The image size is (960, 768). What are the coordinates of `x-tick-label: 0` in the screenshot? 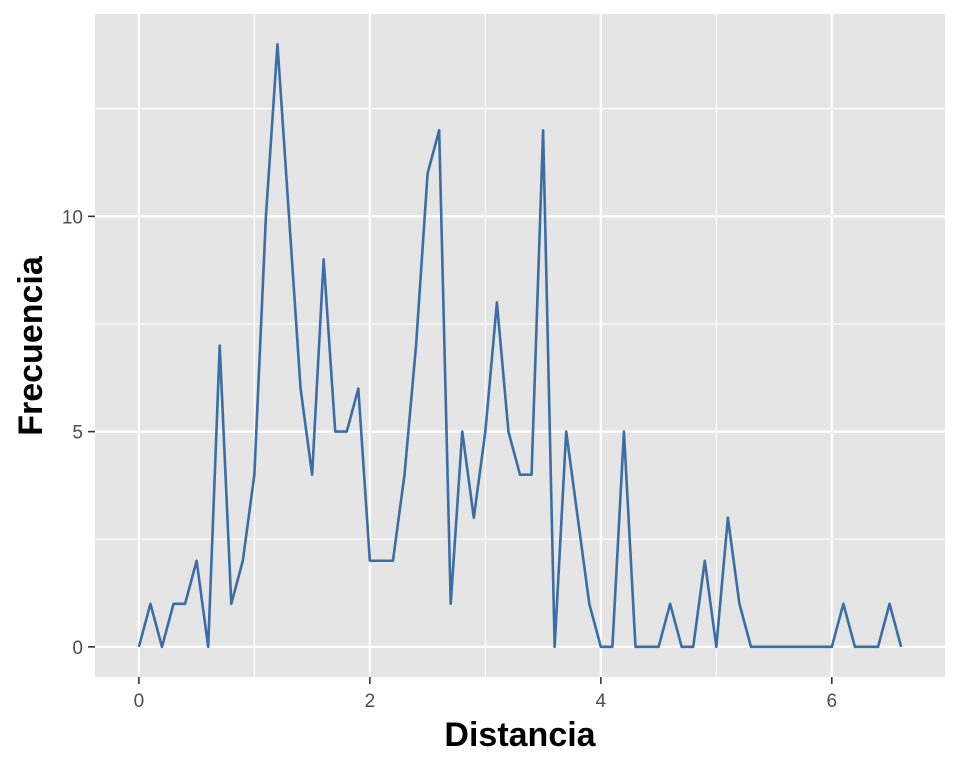 It's located at (139, 701).